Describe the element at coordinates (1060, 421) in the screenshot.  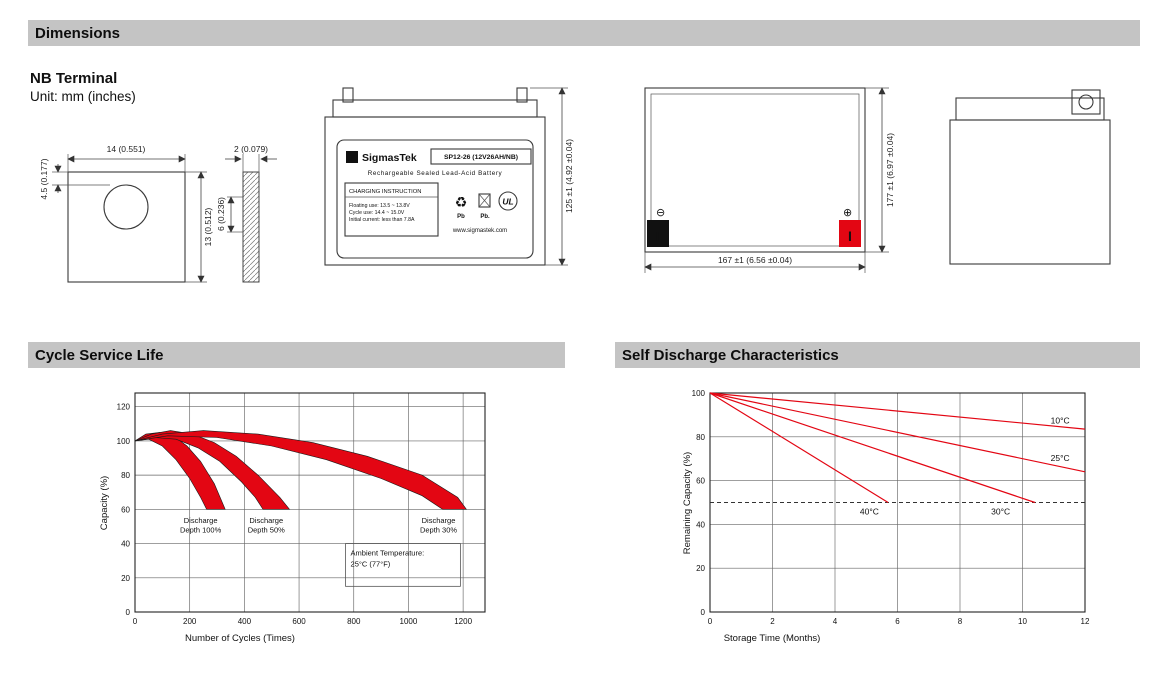
I see `series-label: 10°C` at that location.